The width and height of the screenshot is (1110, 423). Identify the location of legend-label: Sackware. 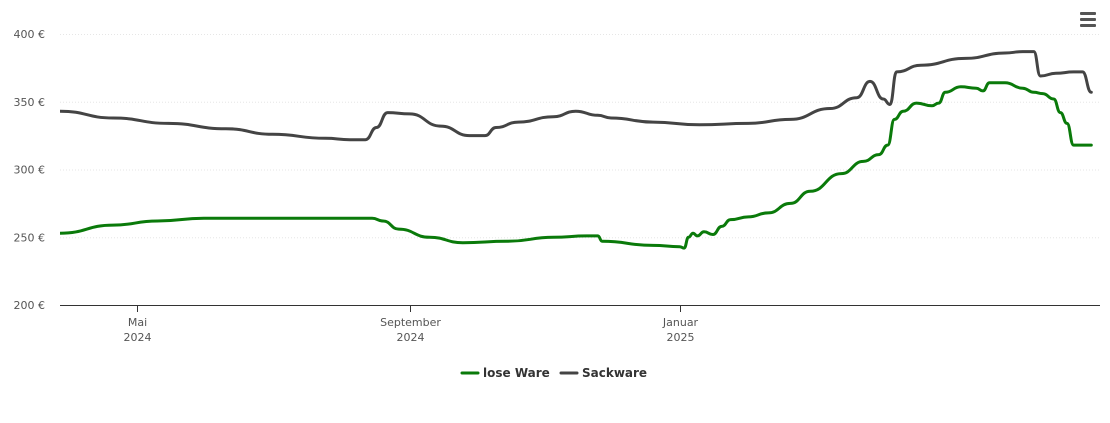
(614, 373).